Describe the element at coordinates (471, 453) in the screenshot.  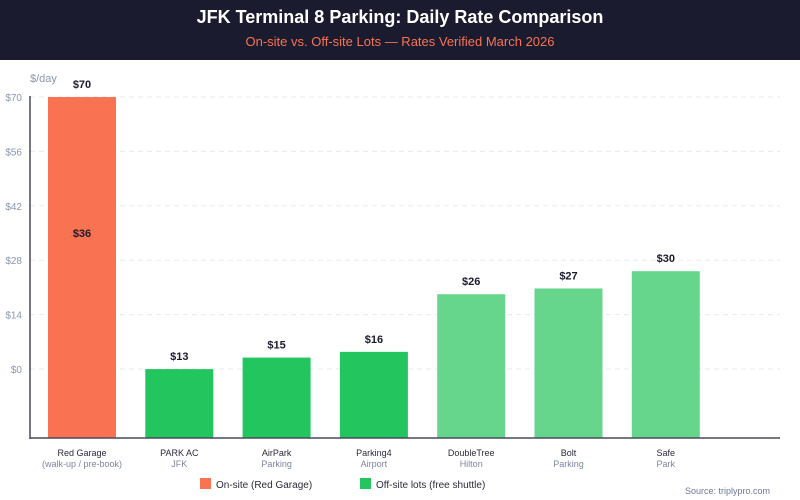
I see `x-tick-label: DoubleTree` at that location.